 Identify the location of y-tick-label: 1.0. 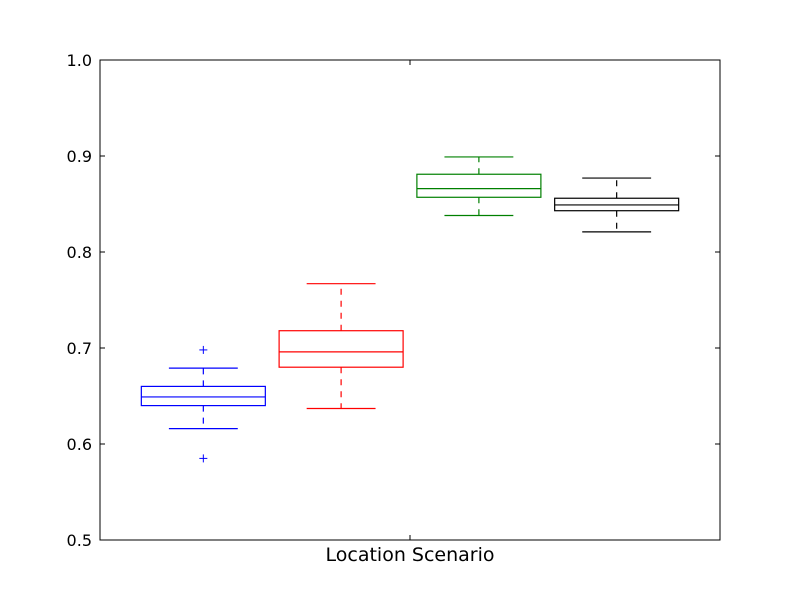
(79, 60).